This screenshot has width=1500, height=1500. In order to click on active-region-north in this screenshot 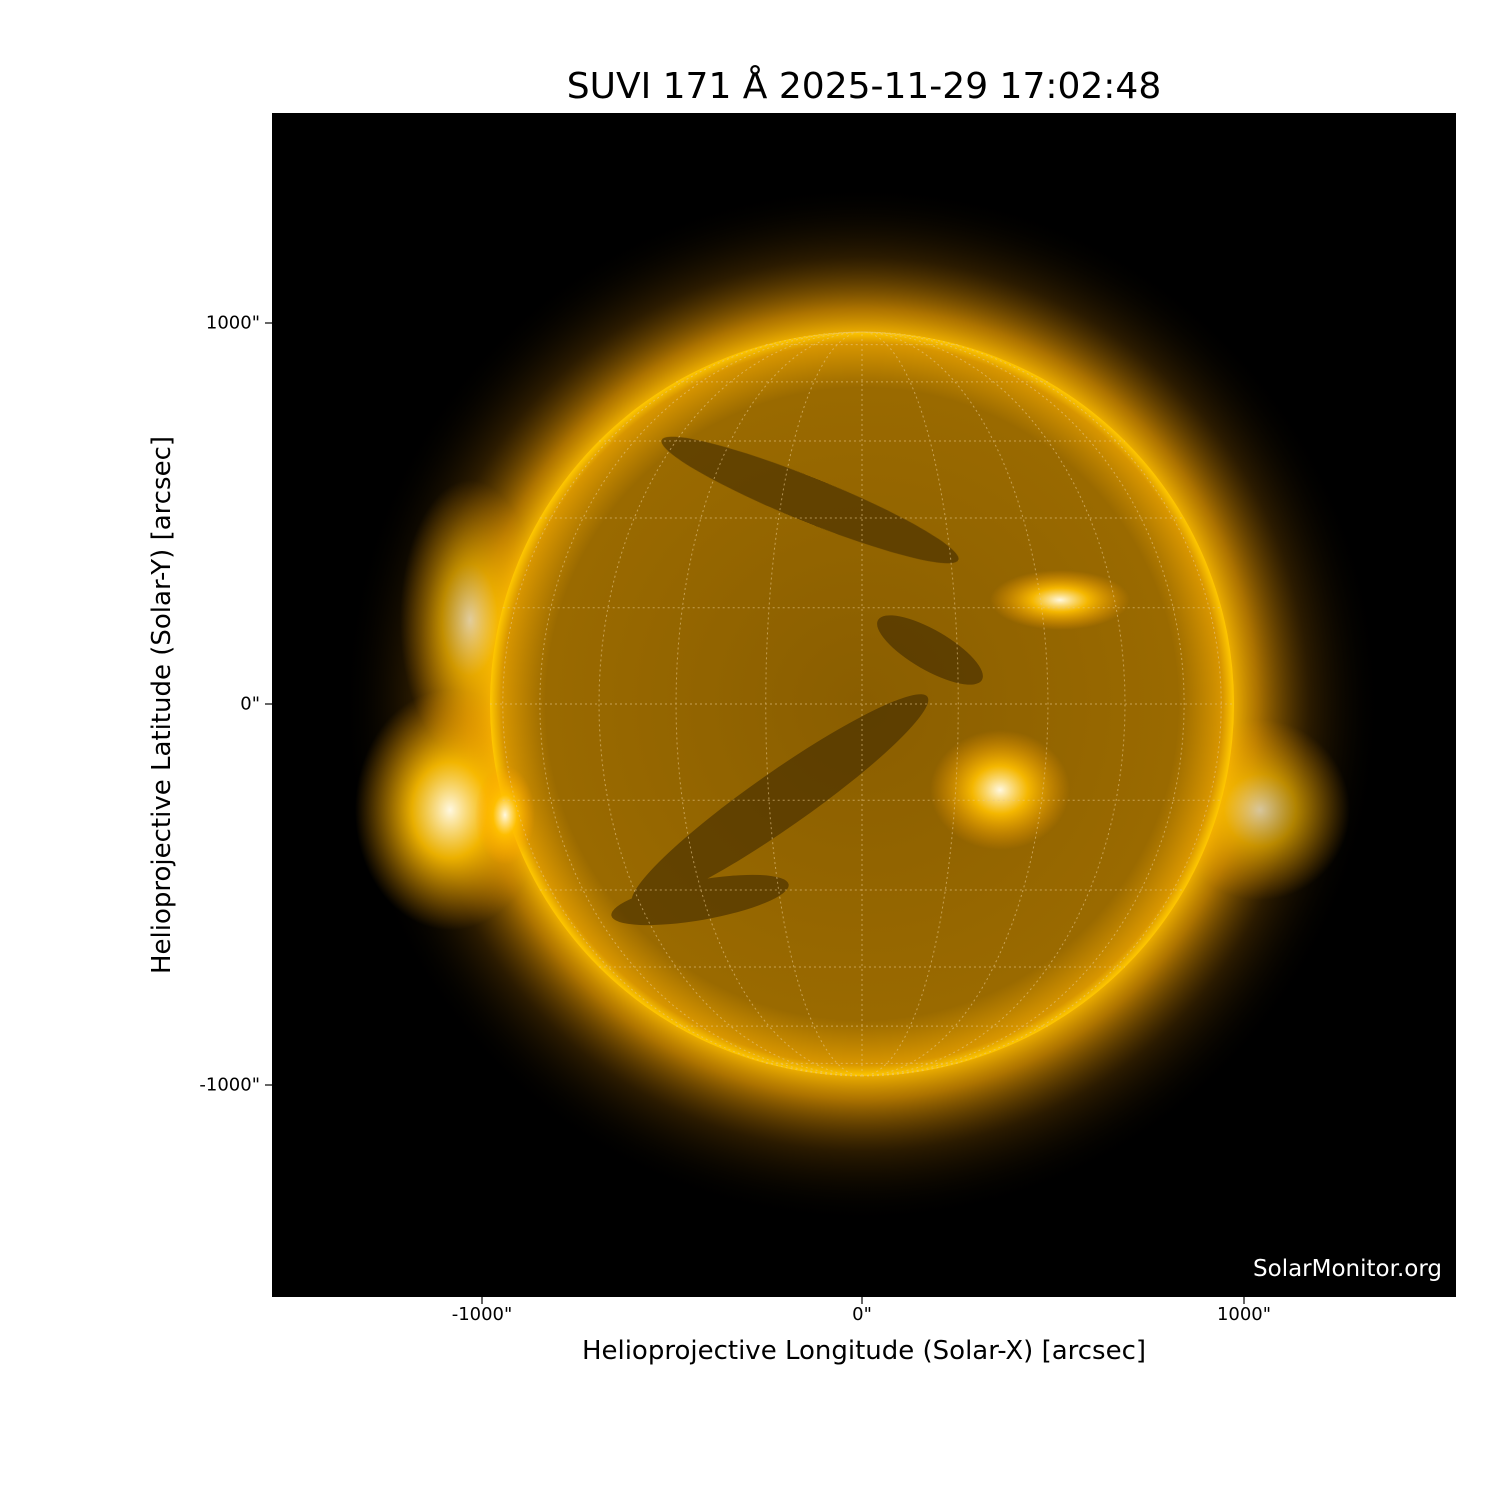, I will do `click(1060, 600)`.